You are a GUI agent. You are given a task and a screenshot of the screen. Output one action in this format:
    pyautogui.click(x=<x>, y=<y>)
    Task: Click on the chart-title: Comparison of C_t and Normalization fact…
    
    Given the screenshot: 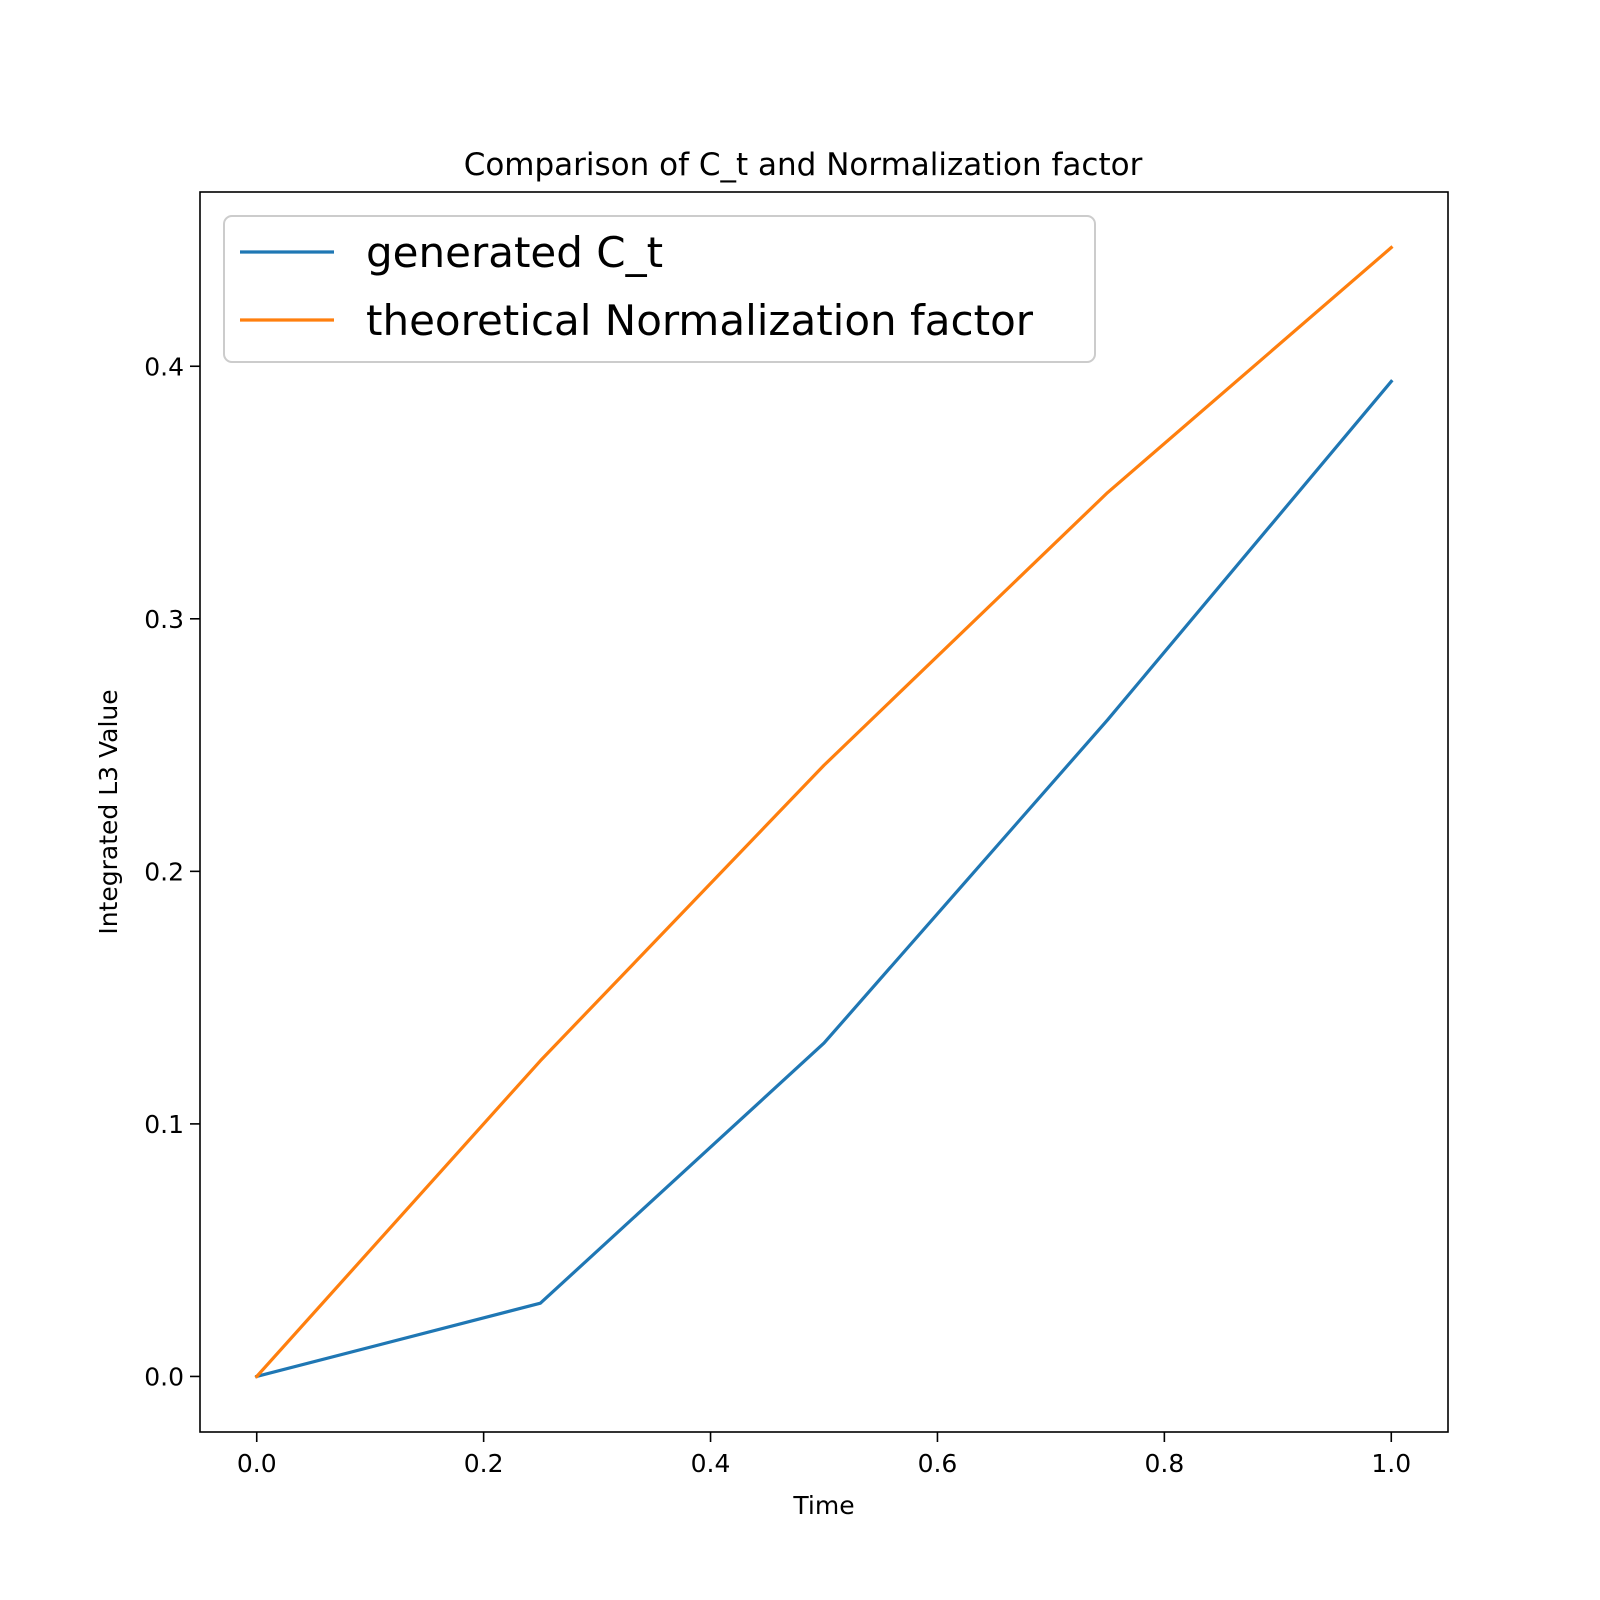 What is the action you would take?
    pyautogui.click(x=803, y=165)
    